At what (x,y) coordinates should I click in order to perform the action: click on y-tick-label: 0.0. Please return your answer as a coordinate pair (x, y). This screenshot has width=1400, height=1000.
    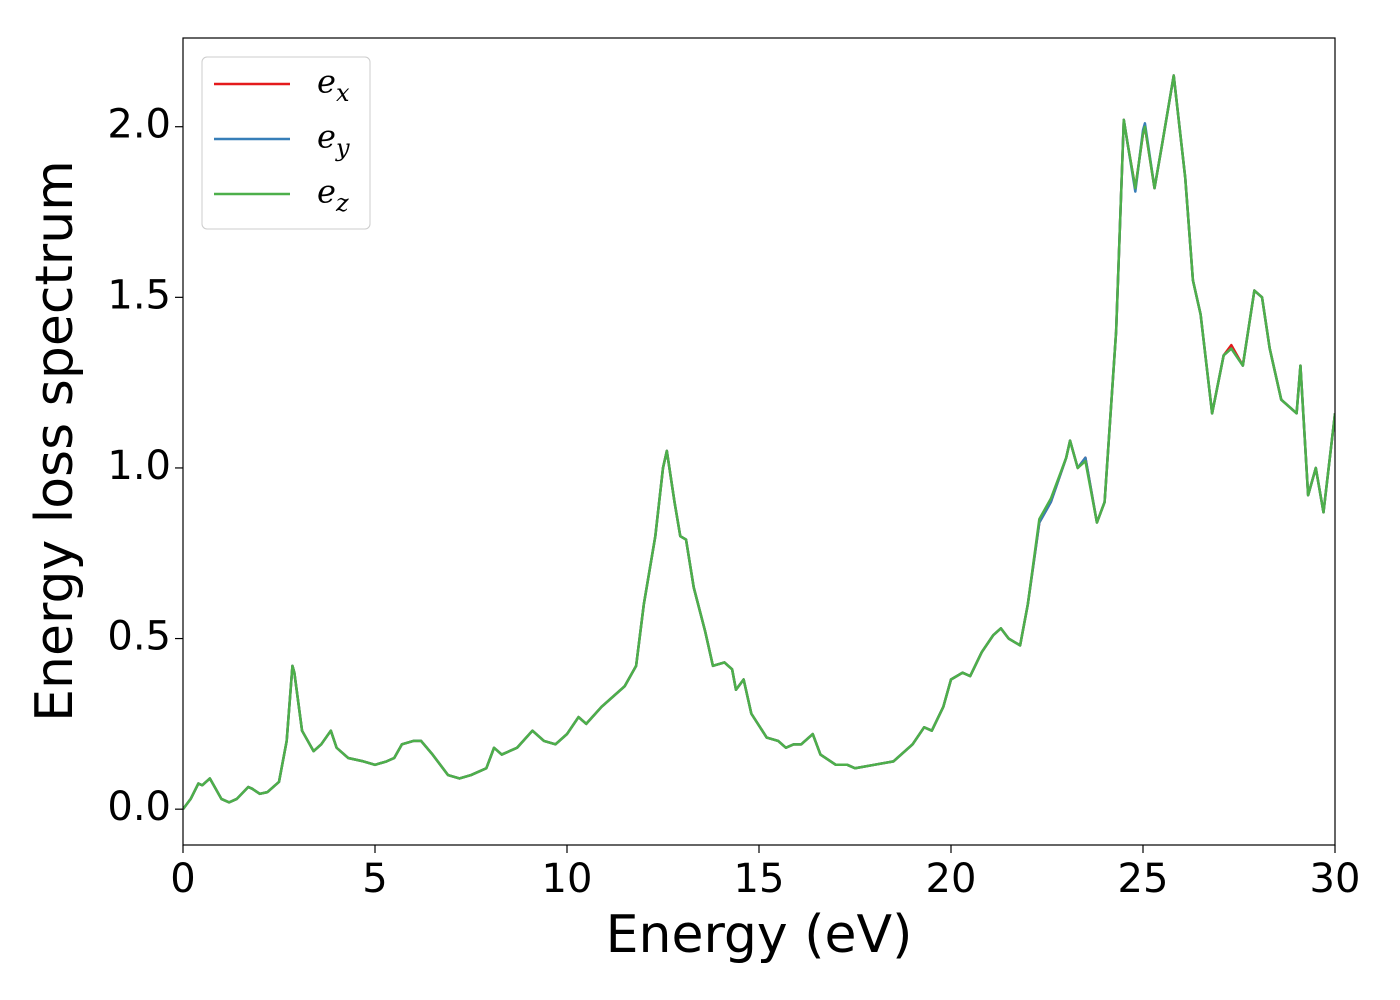
    Looking at the image, I should click on (139, 807).